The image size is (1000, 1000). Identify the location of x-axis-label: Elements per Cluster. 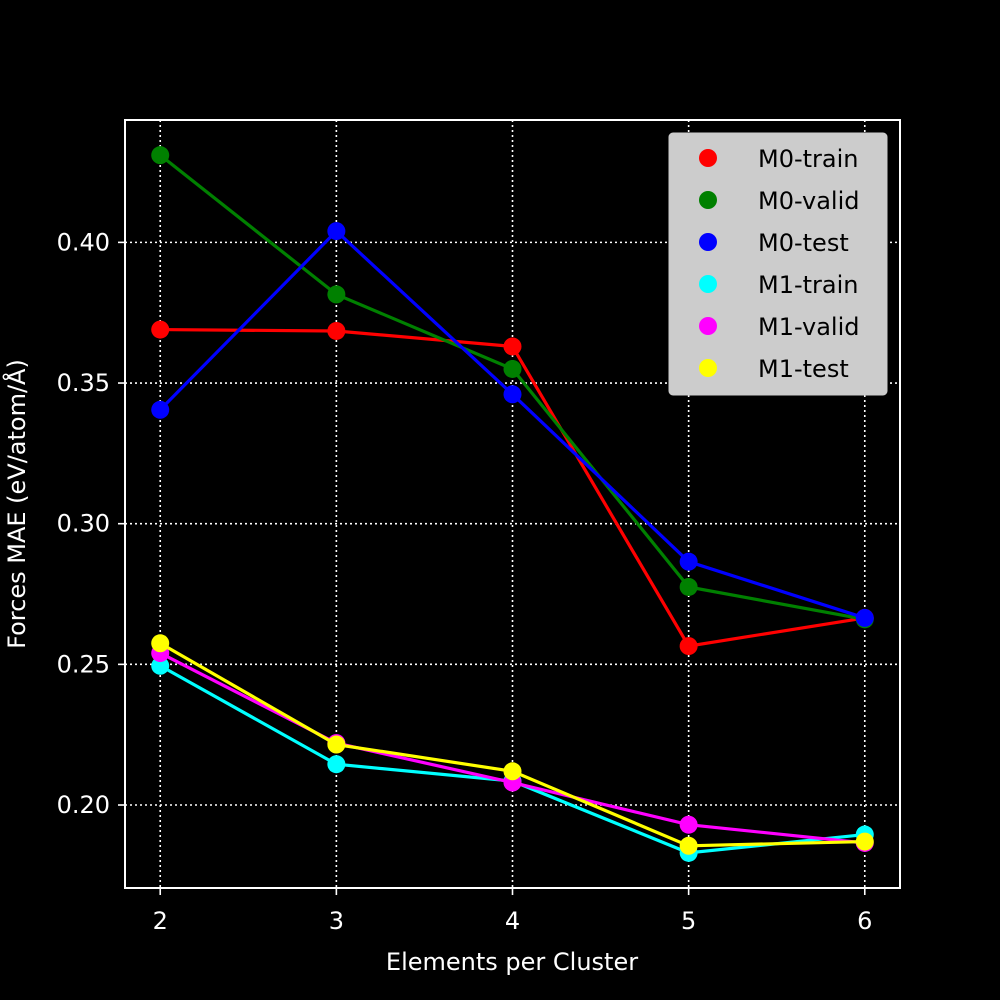
(512, 962).